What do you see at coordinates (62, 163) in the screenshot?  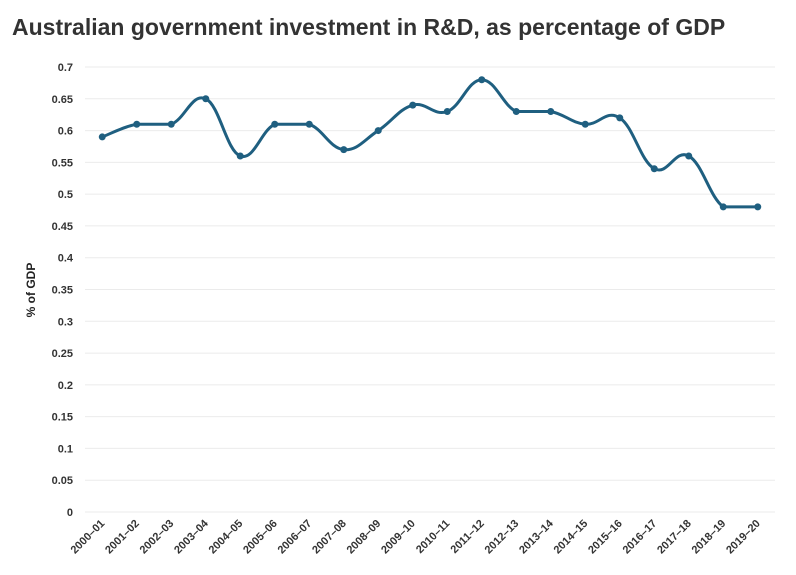 I see `y-tick-label: 0.55` at bounding box center [62, 163].